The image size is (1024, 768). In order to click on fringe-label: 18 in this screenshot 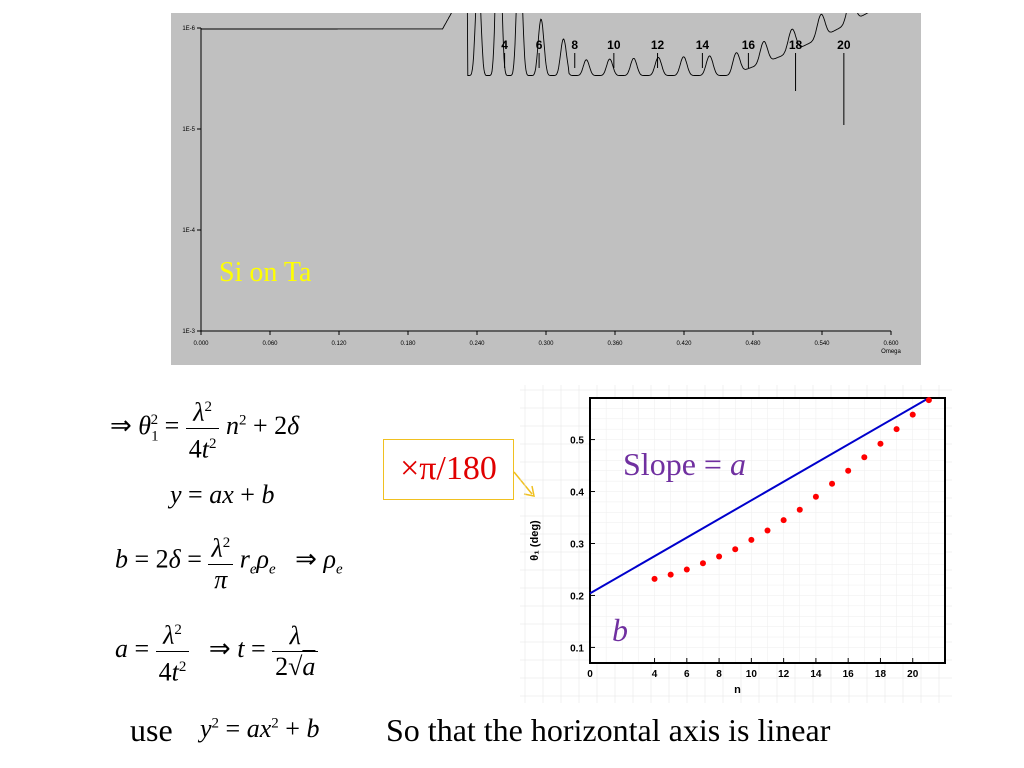, I will do `click(796, 45)`.